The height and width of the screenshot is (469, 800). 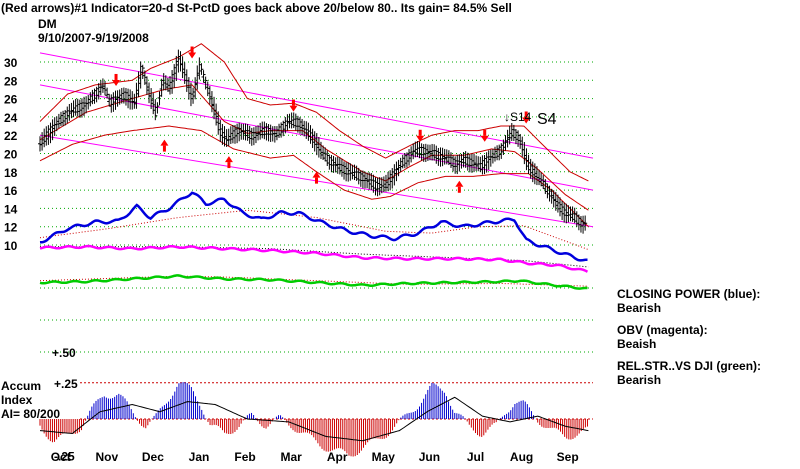 I want to click on price-tick-label: 30, so click(x=11, y=63).